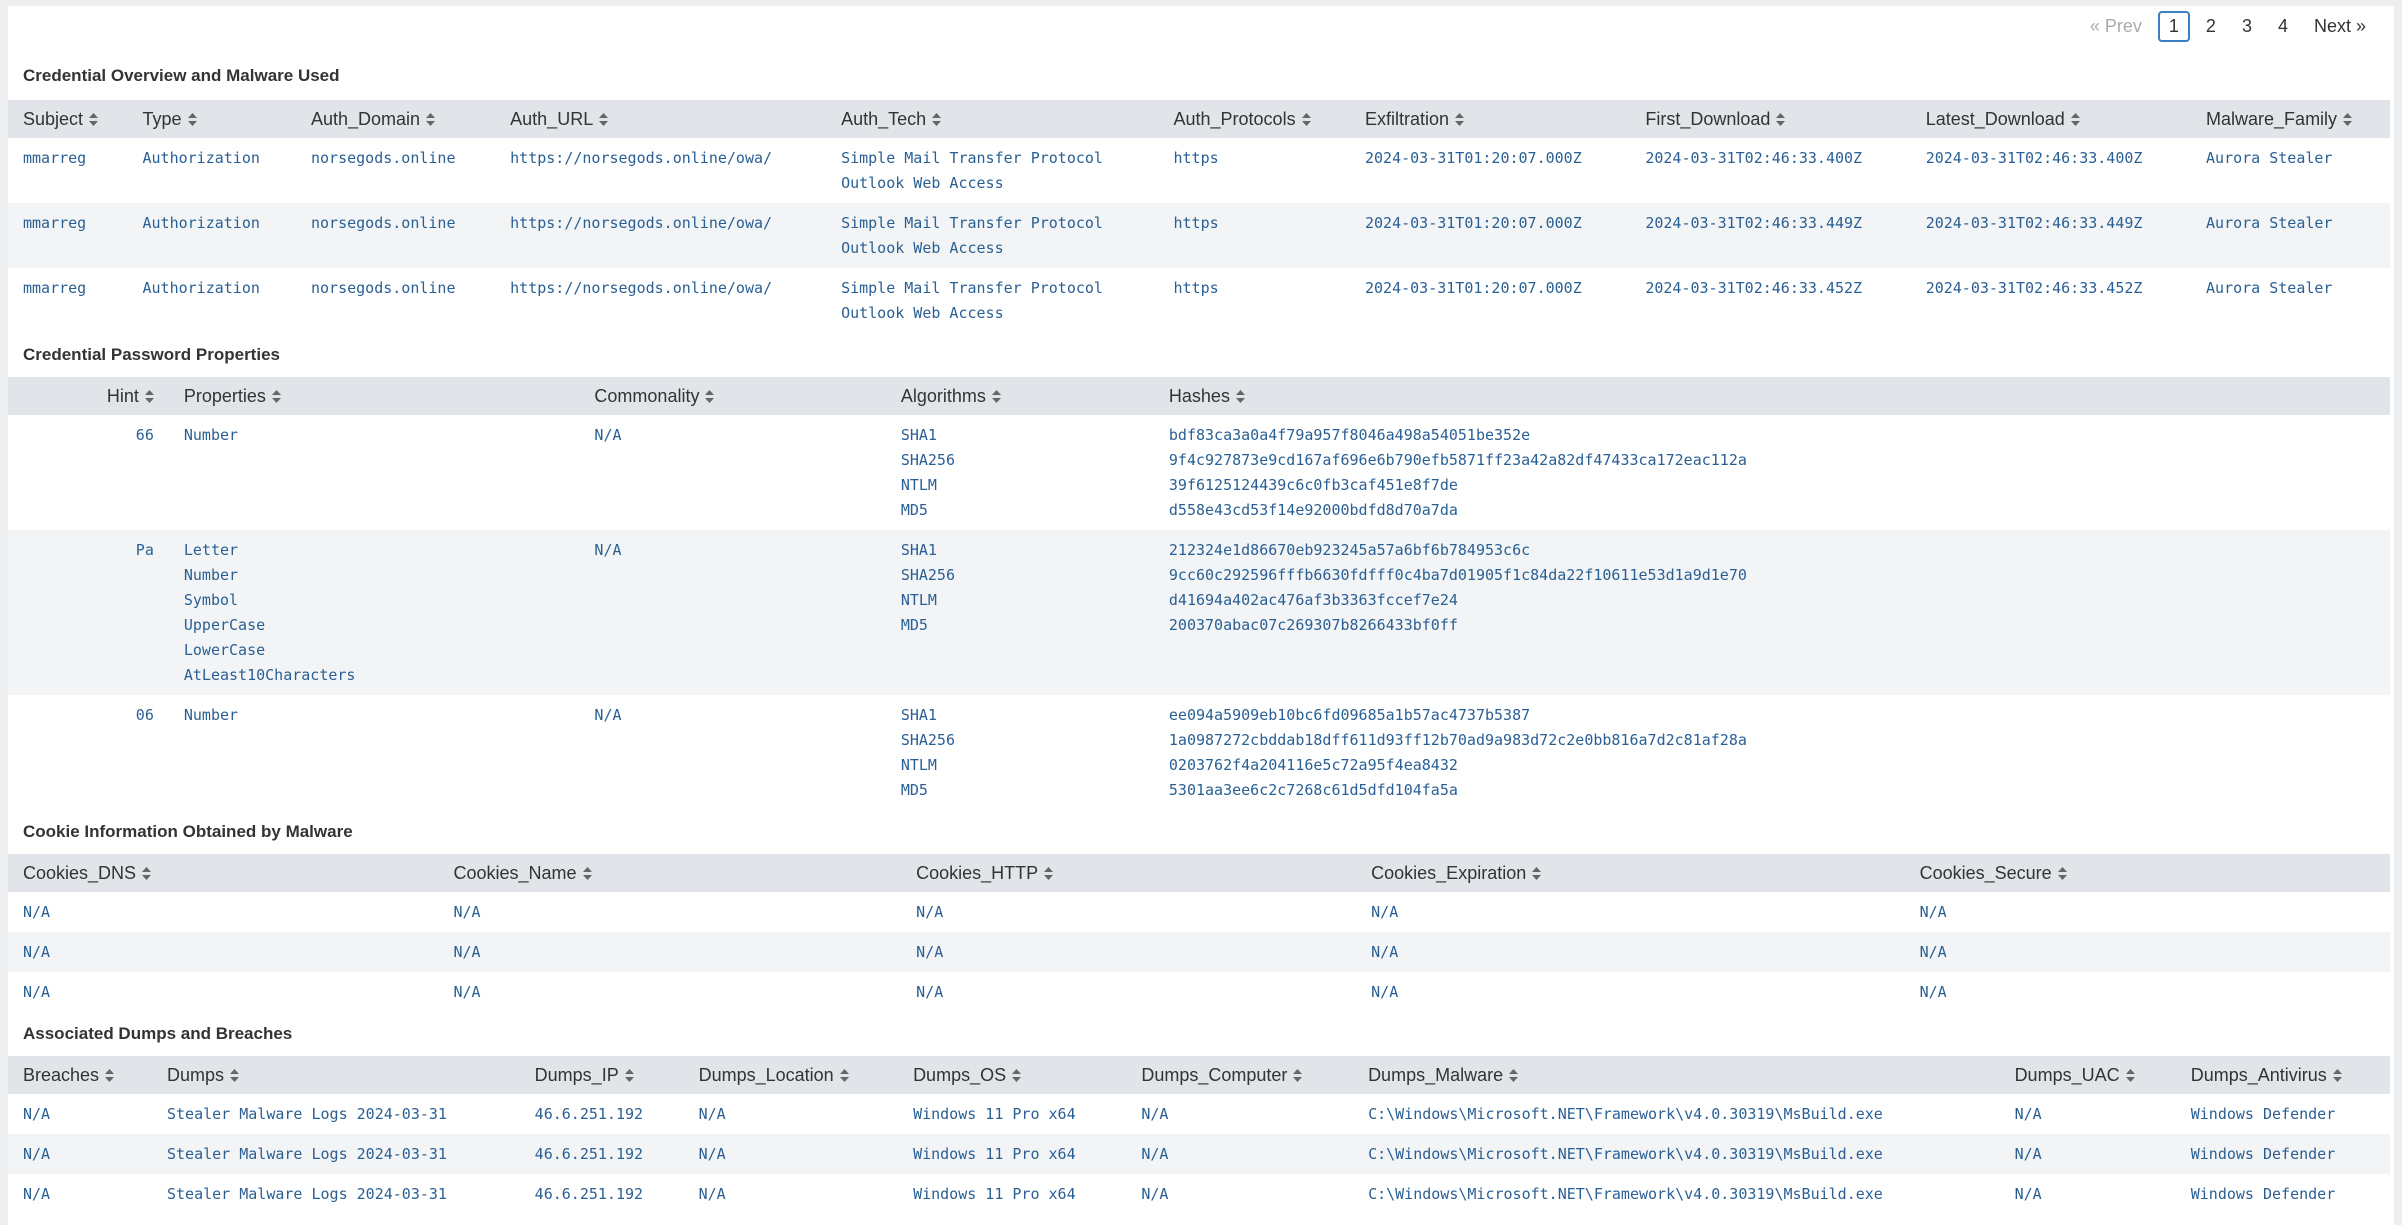 This screenshot has height=1225, width=2402. I want to click on cell-line: LowerCase, so click(224, 650).